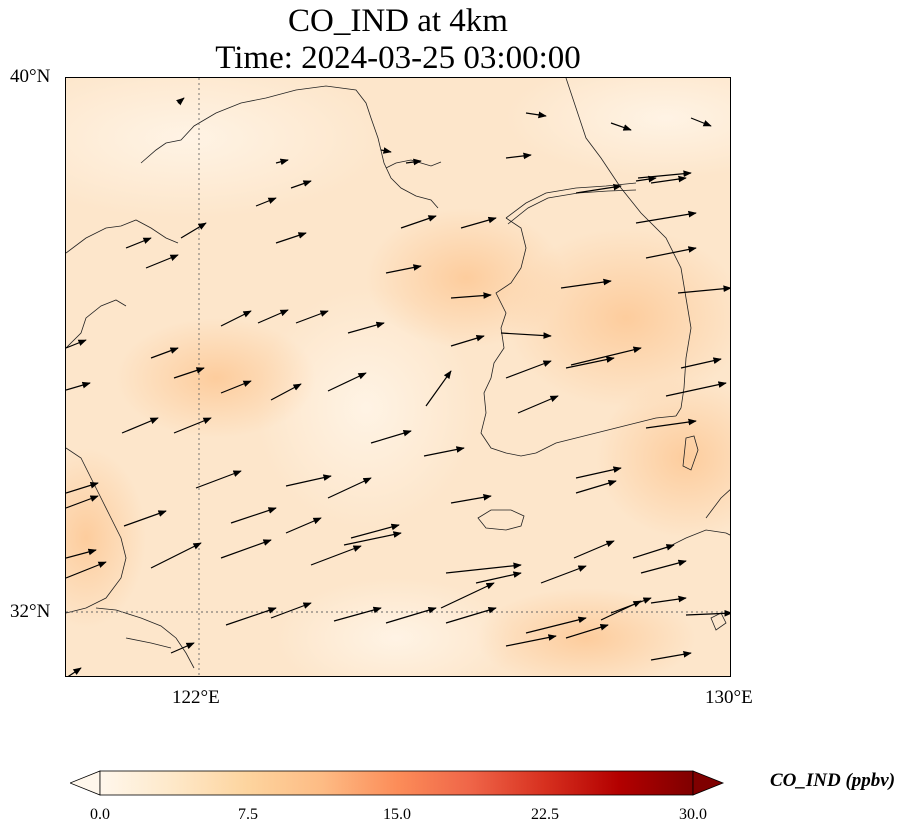  What do you see at coordinates (398, 58) in the screenshot?
I see `map-subtitle-time: Time: 2024-03-25 03:00:00` at bounding box center [398, 58].